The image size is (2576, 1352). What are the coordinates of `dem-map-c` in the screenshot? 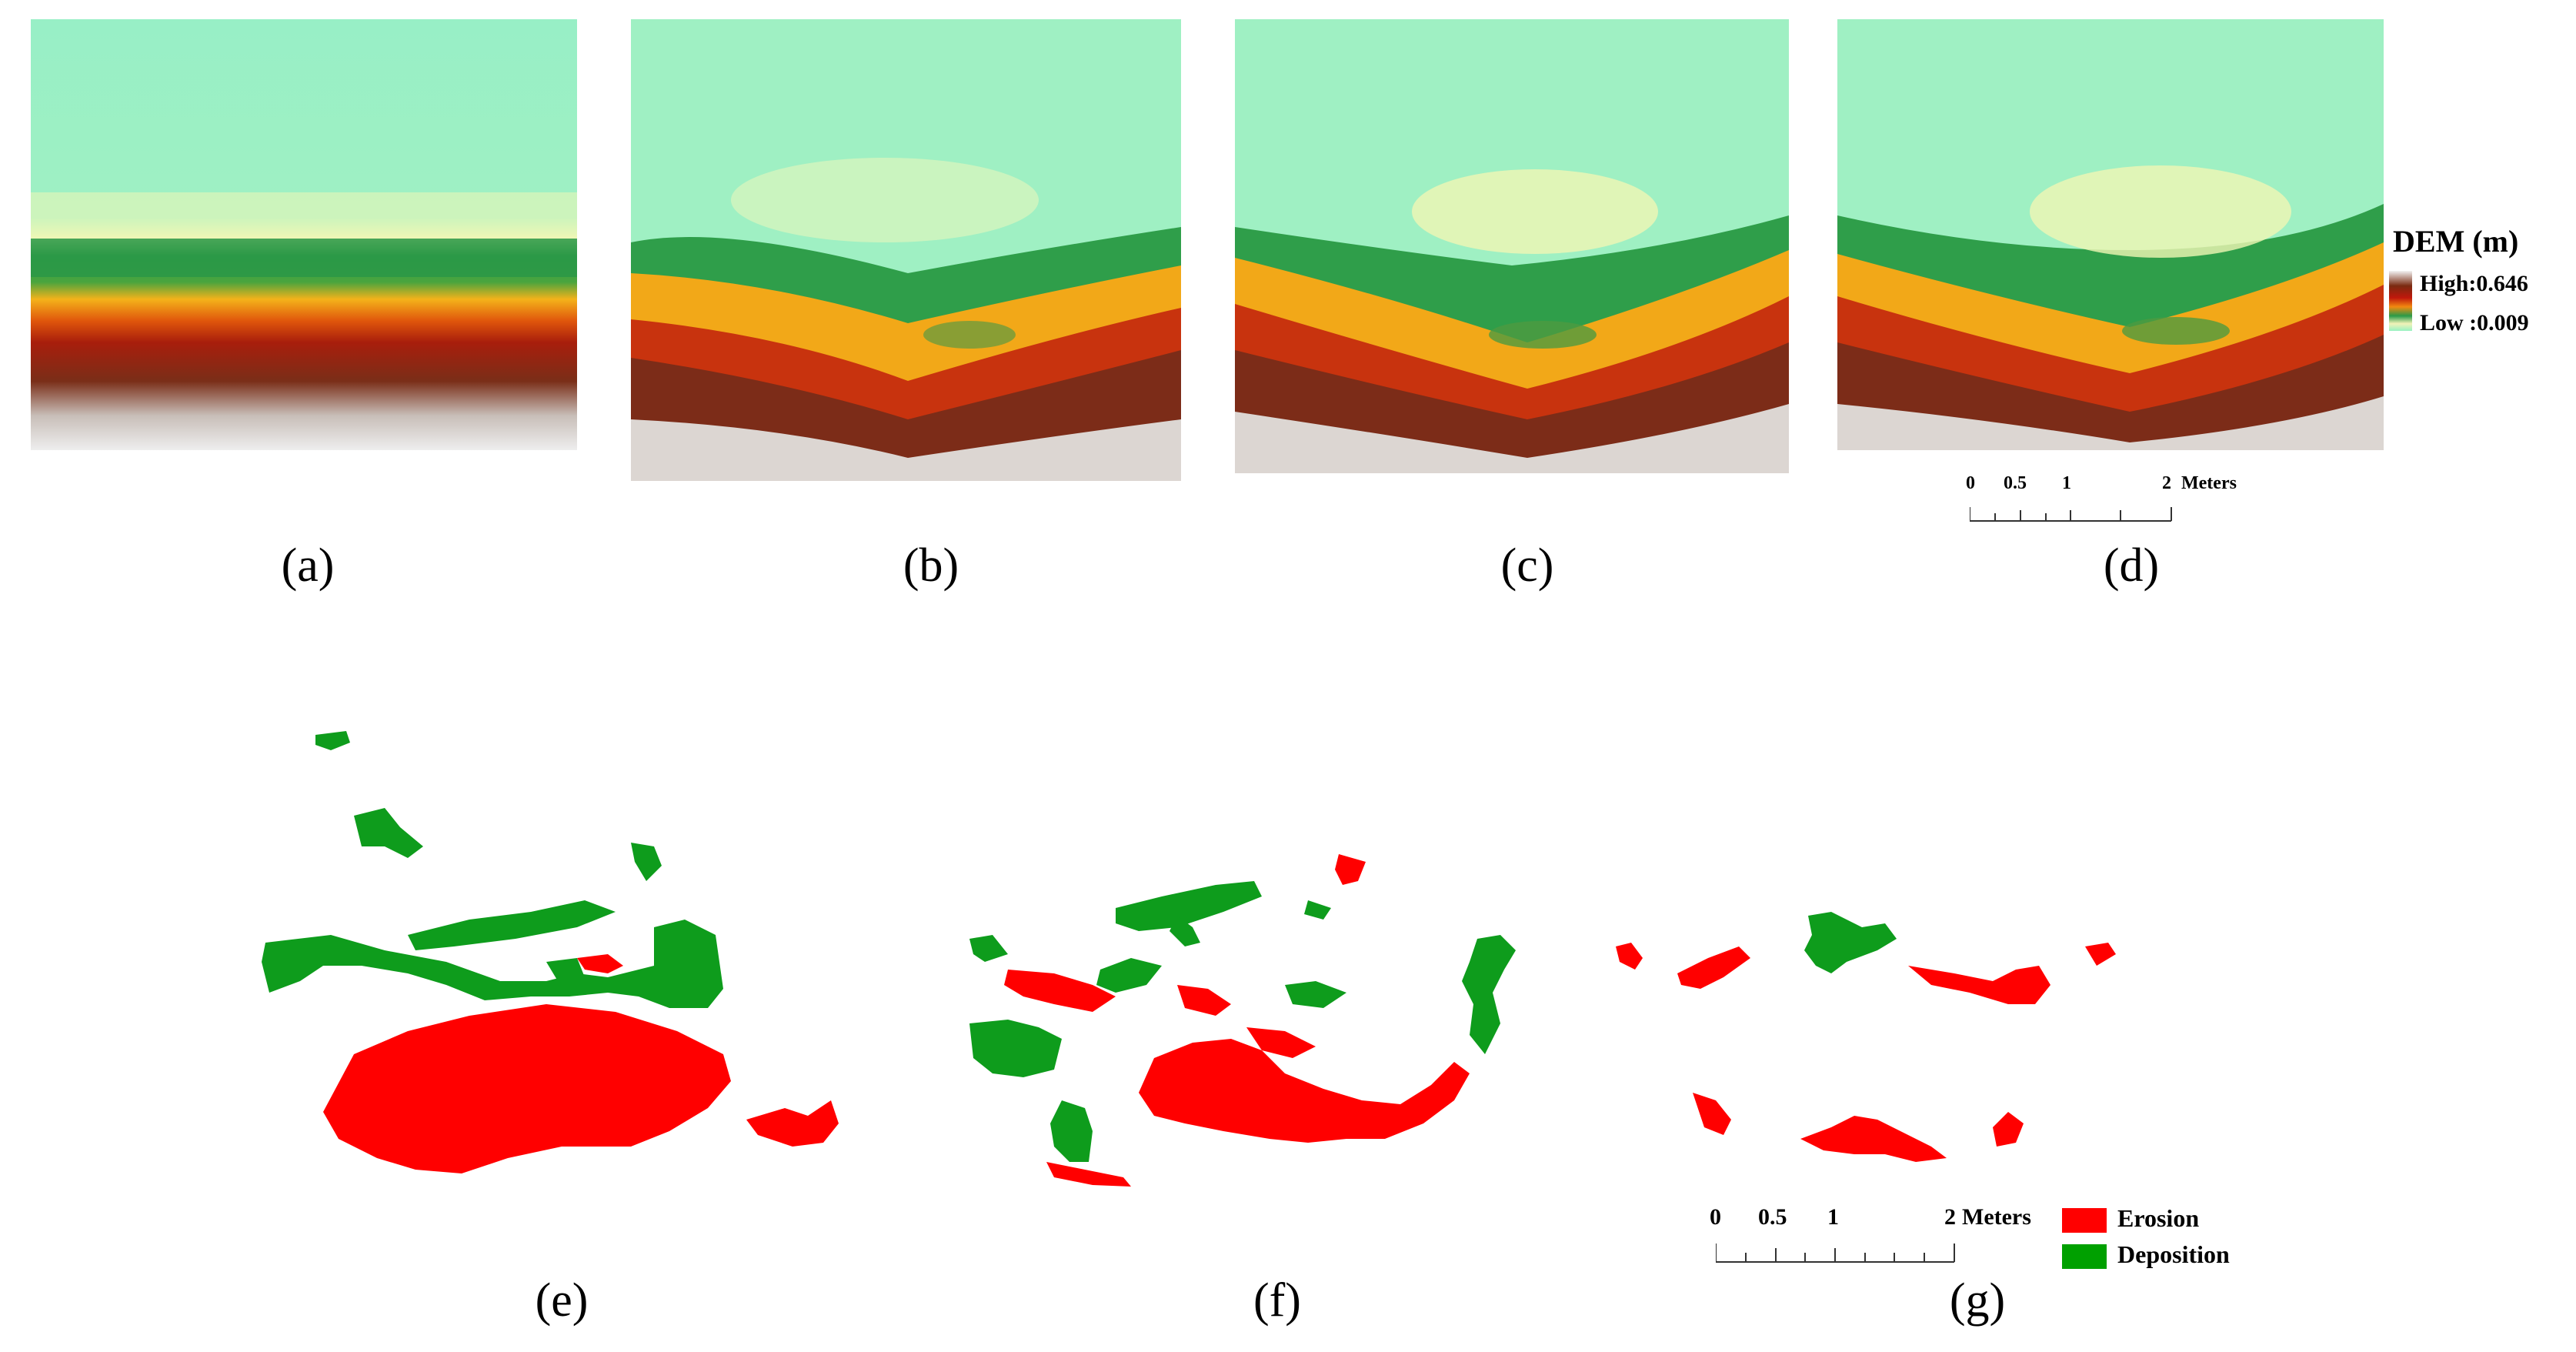 It's located at (1512, 246).